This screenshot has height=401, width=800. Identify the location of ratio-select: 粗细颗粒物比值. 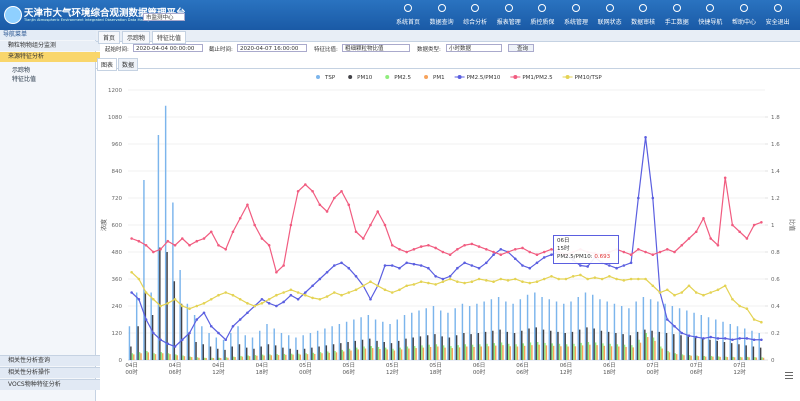
(376, 48).